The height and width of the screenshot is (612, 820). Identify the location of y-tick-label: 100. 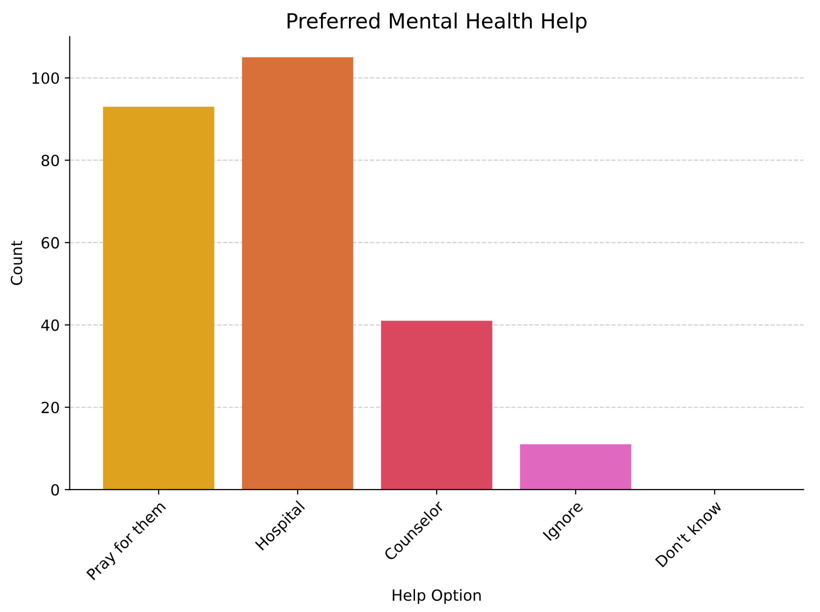
(45, 78).